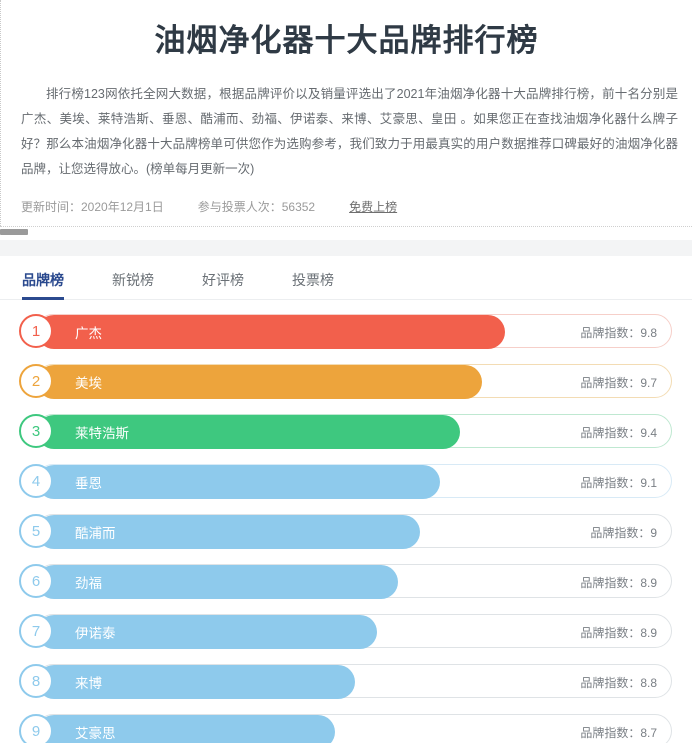 The height and width of the screenshot is (743, 692). I want to click on rank-bar: 美埃, so click(259, 382).